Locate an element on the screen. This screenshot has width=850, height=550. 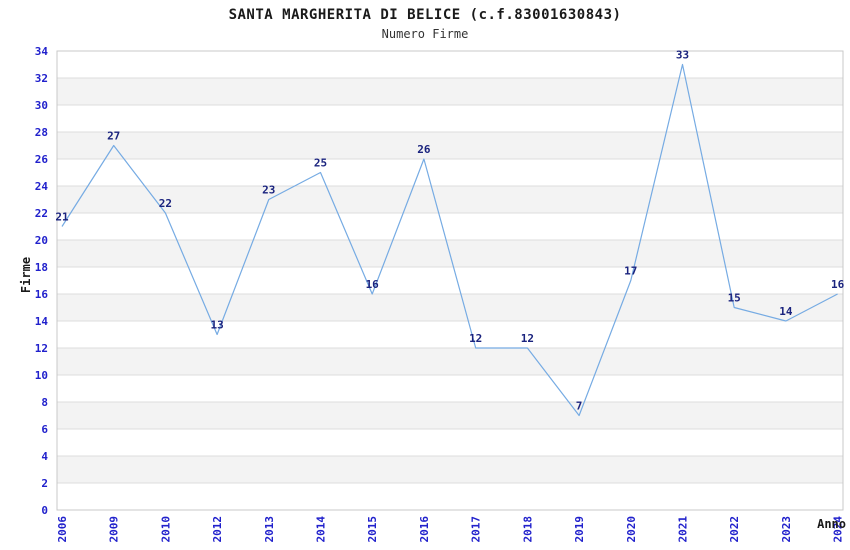
y-tick-label: 14 is located at coordinates (42, 321).